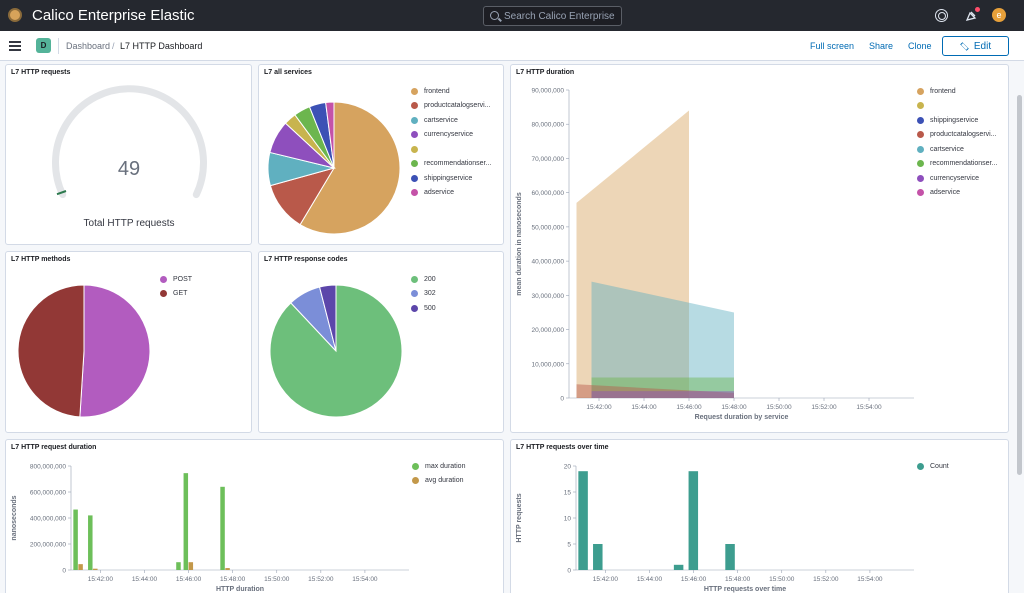  Describe the element at coordinates (423, 308) in the screenshot. I see `legend-item: 500` at that location.